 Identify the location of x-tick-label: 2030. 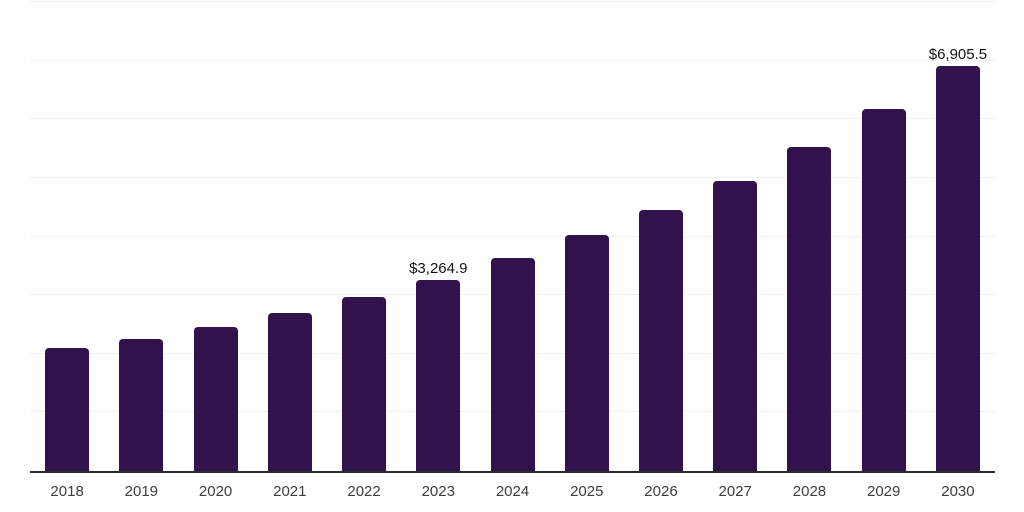
(958, 491).